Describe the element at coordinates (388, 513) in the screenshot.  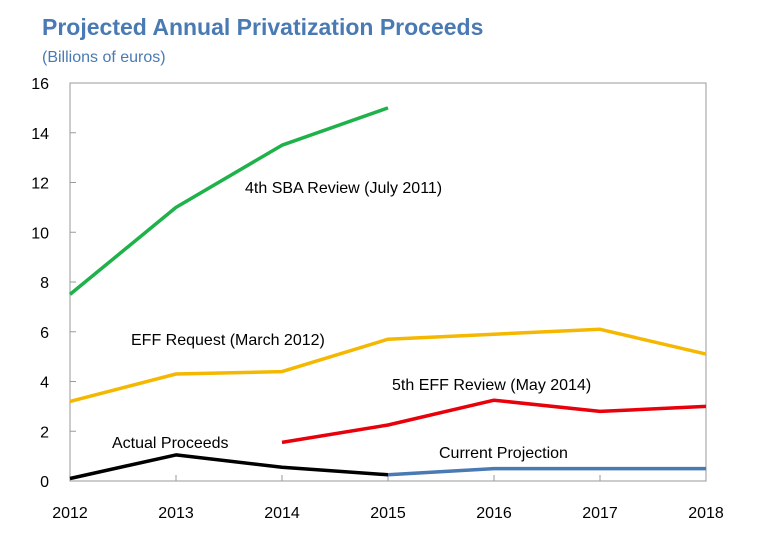
I see `x-tick-label: 2015` at that location.